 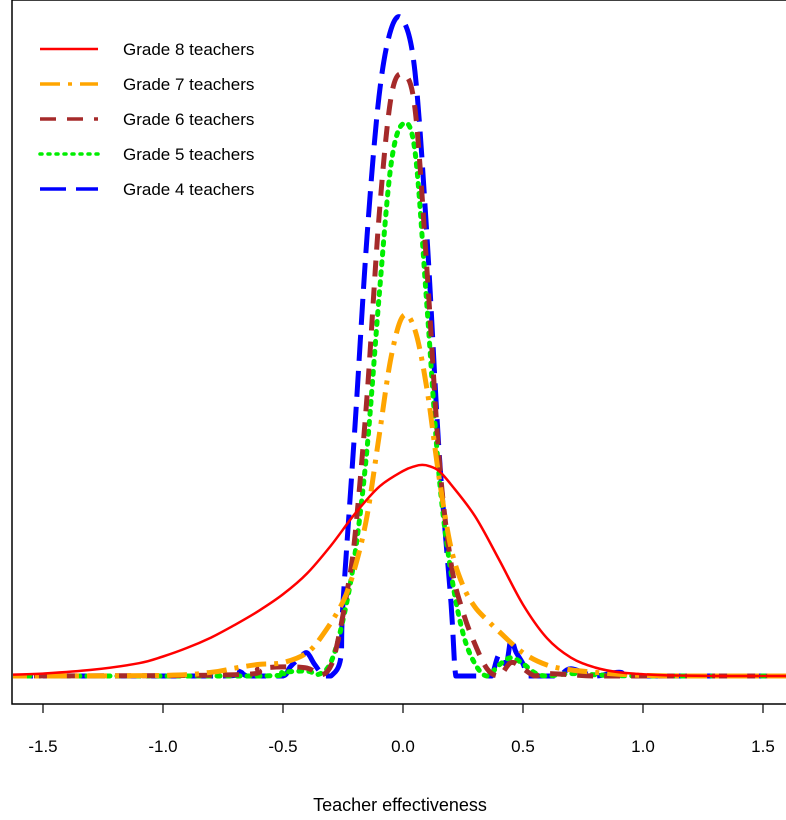 What do you see at coordinates (188, 154) in the screenshot?
I see `legend-label: Grade 5 teachers` at bounding box center [188, 154].